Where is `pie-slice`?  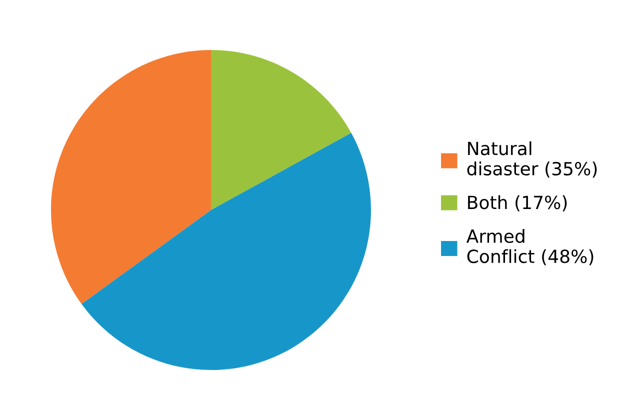 pie-slice is located at coordinates (281, 130).